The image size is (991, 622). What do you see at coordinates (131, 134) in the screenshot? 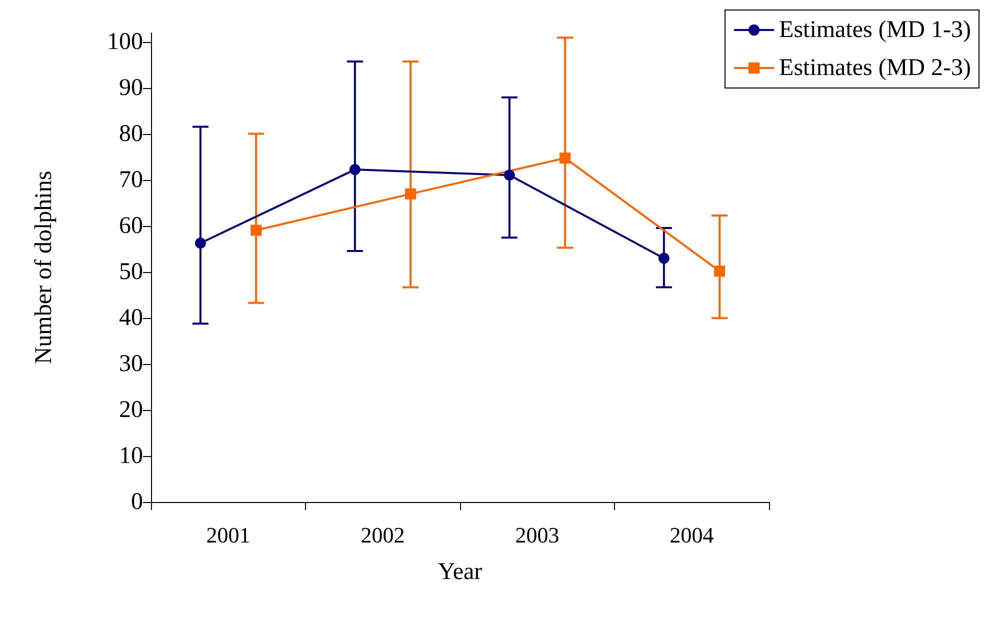
I see `y-tick-label: 80` at bounding box center [131, 134].